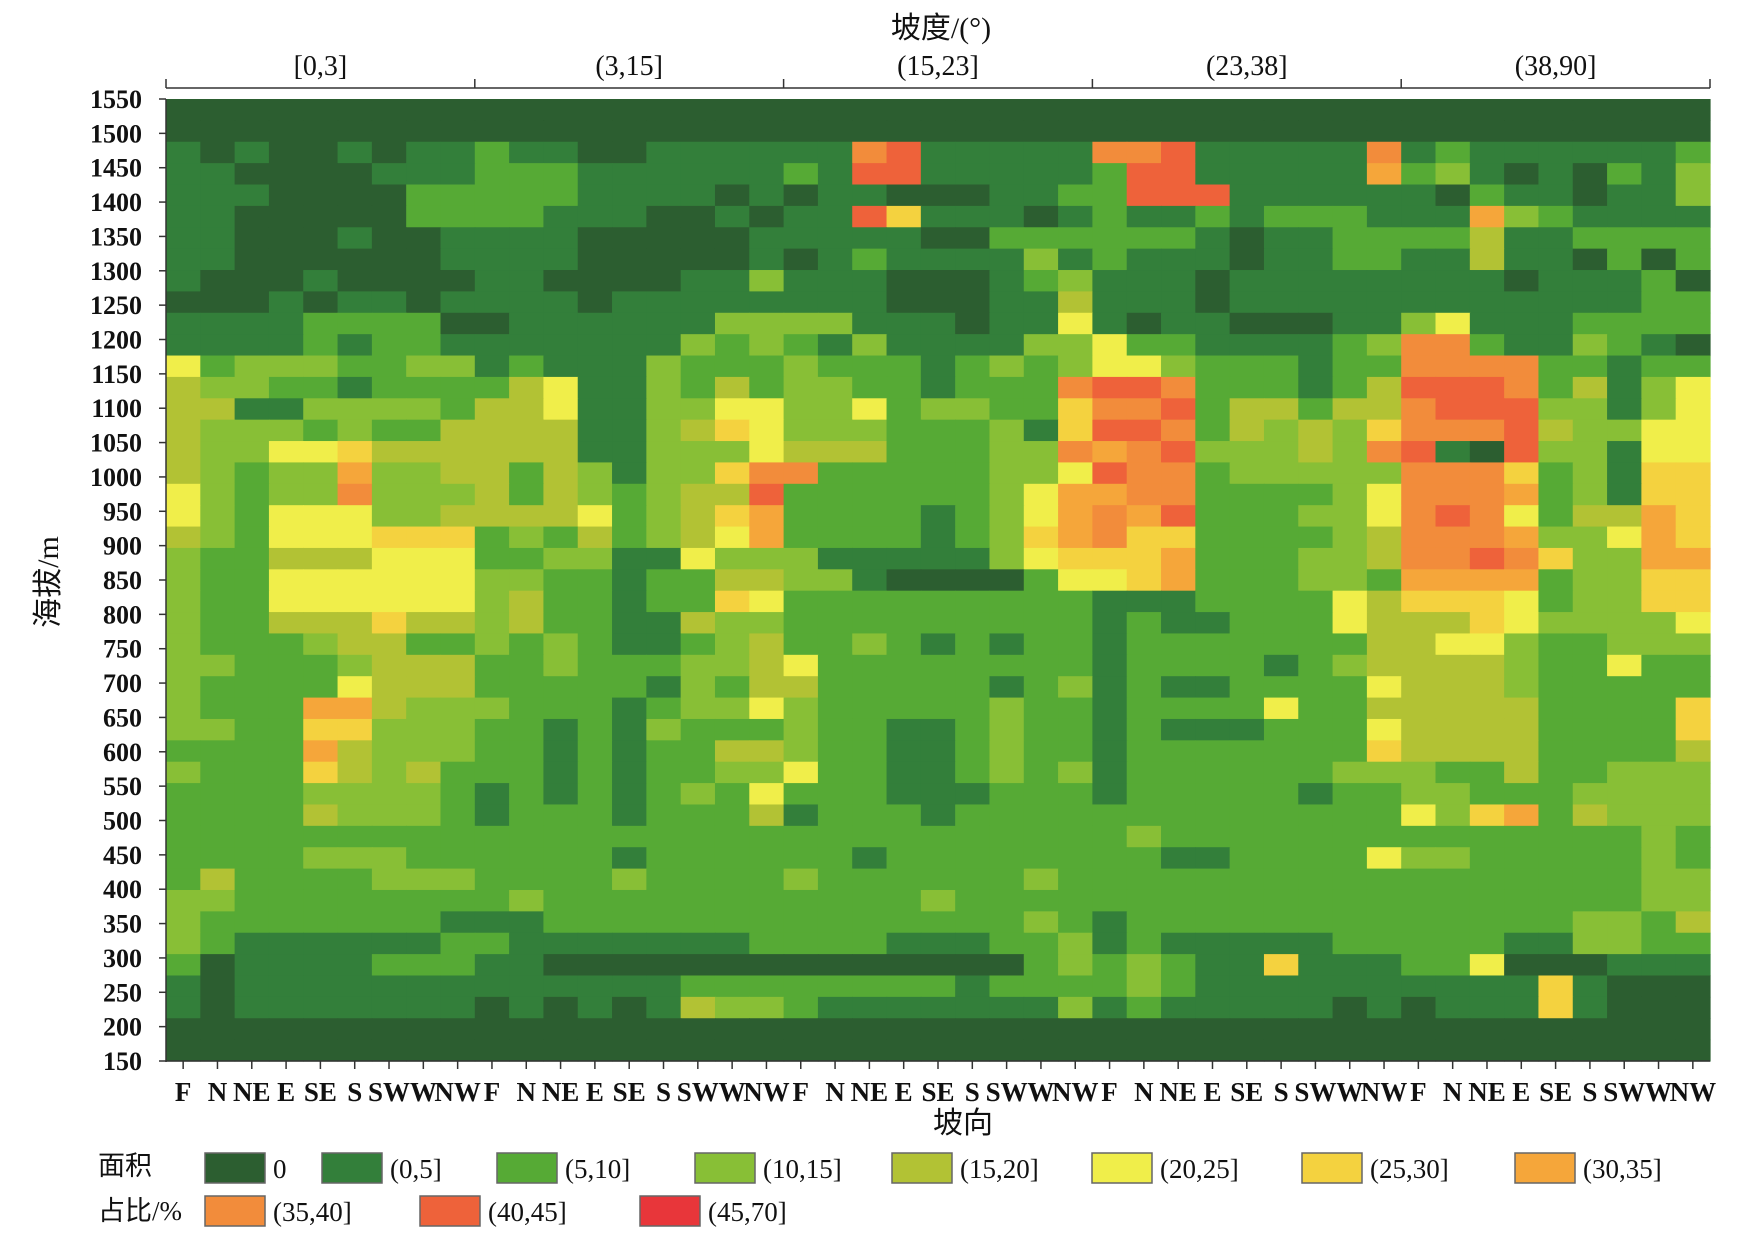  What do you see at coordinates (1487, 1092) in the screenshot?
I see `x-tick-label: NE` at bounding box center [1487, 1092].